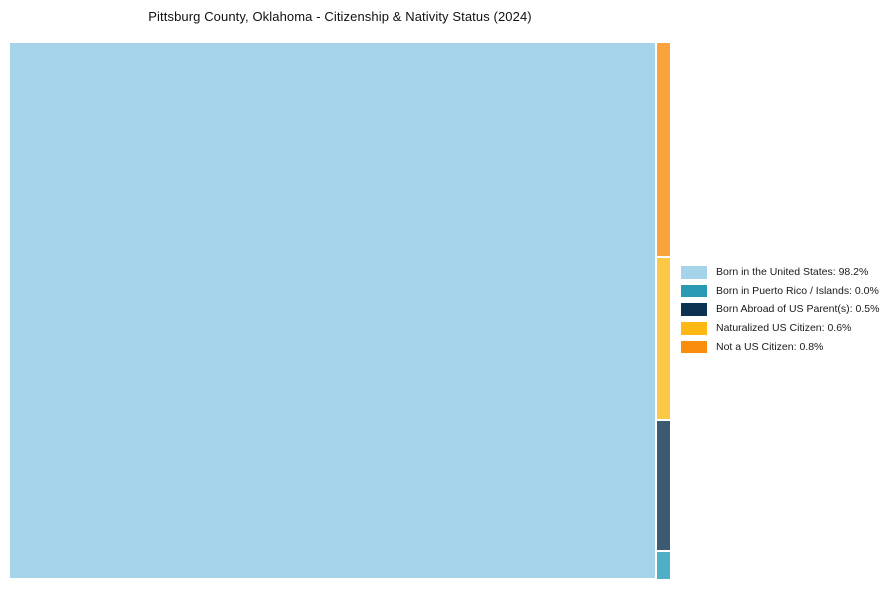 This screenshot has width=889, height=590. I want to click on treemap-rect-not-a-us-citizen, so click(663, 149).